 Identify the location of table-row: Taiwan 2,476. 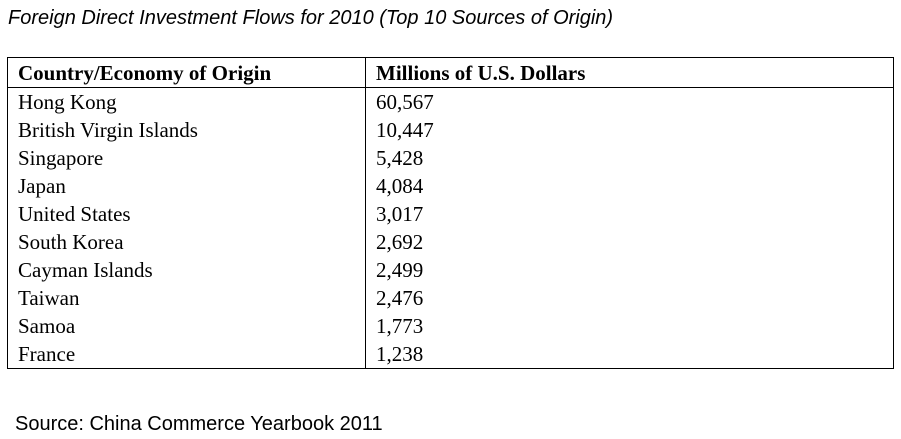
(450, 298).